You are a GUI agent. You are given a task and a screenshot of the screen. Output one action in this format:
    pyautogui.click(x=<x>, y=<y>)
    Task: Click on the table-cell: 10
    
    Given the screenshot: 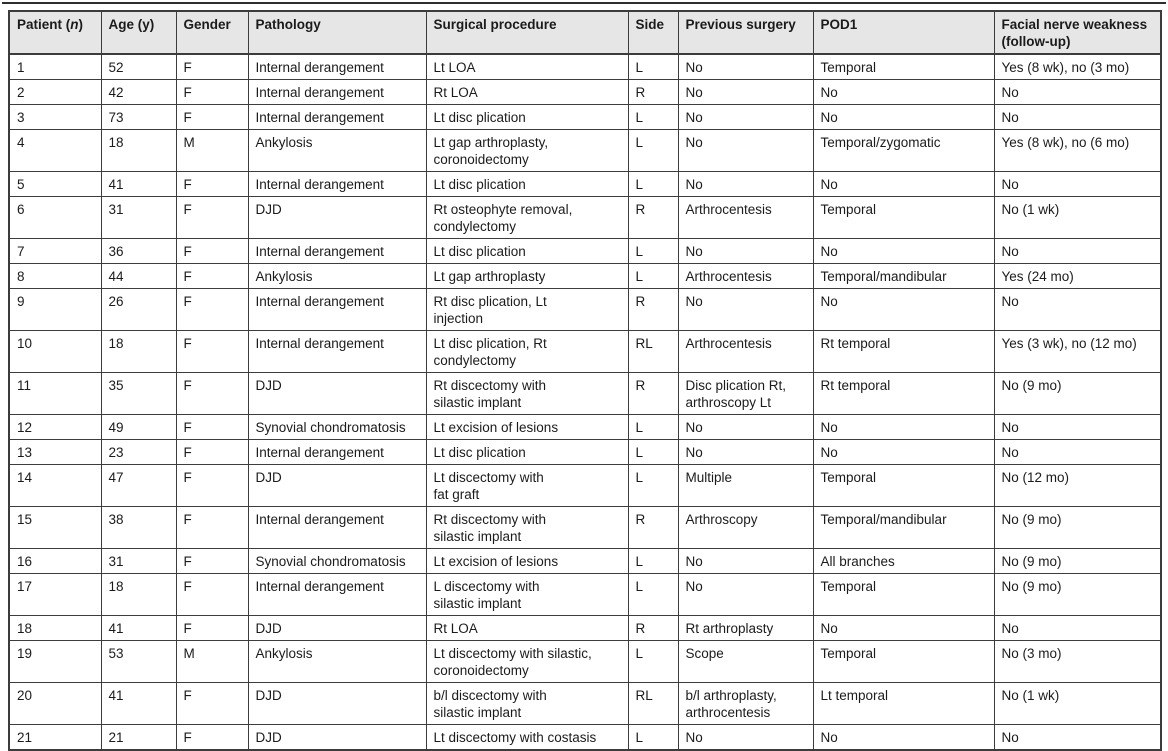 What is the action you would take?
    pyautogui.click(x=55, y=351)
    